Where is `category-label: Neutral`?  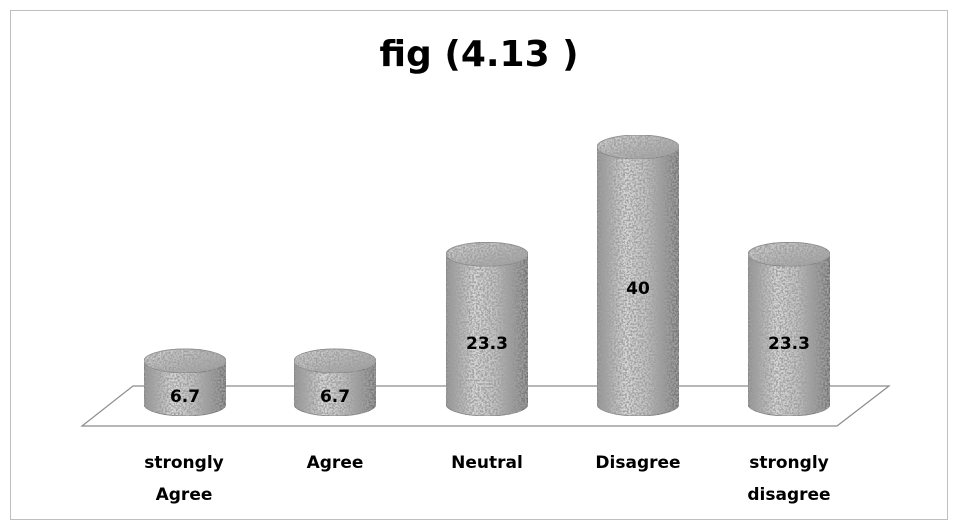 category-label: Neutral is located at coordinates (487, 463).